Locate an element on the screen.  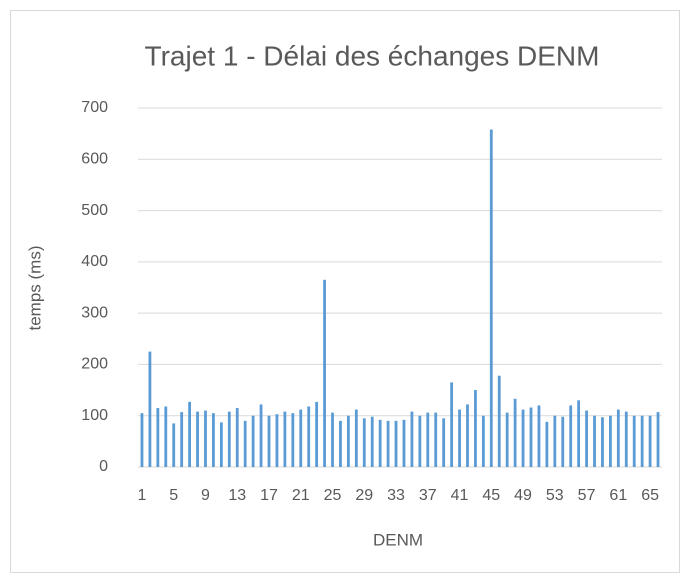
x-tick-label: 13 is located at coordinates (237, 495).